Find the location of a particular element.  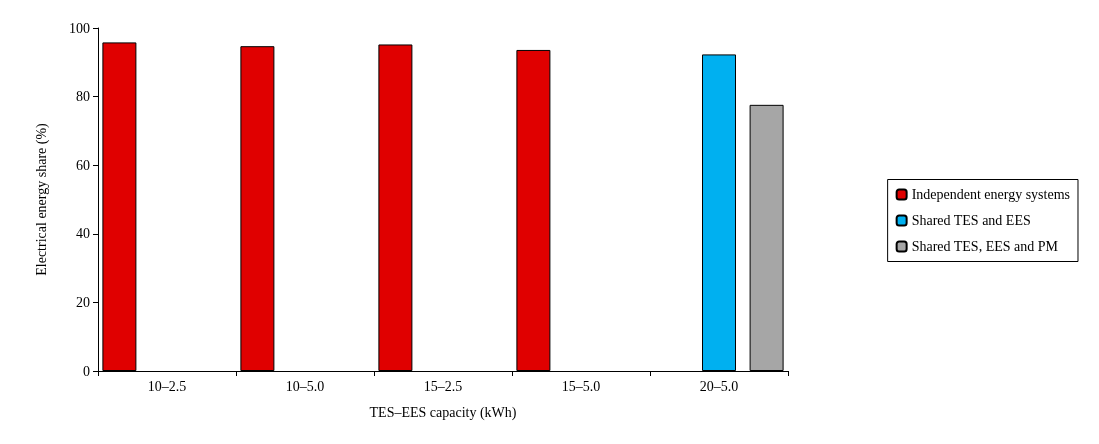

y-tick-label: 0 is located at coordinates (86, 371).